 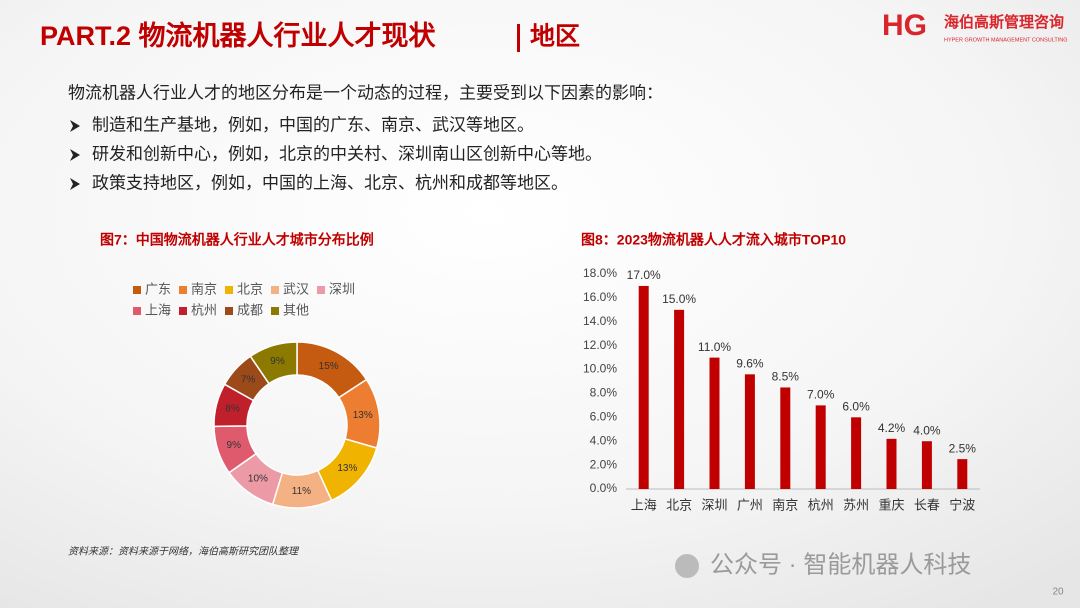 What do you see at coordinates (644, 275) in the screenshot?
I see `value-label: 17.0%` at bounding box center [644, 275].